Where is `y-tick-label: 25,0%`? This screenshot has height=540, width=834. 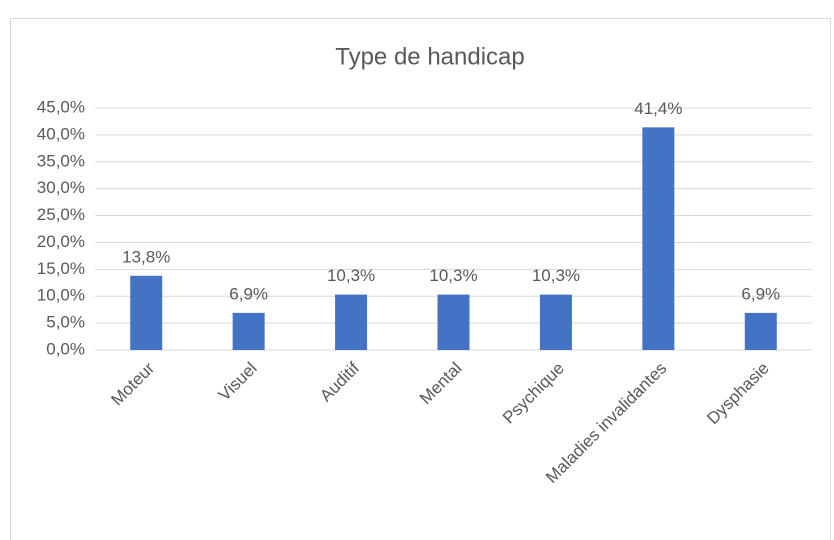 y-tick-label: 25,0% is located at coordinates (61, 214).